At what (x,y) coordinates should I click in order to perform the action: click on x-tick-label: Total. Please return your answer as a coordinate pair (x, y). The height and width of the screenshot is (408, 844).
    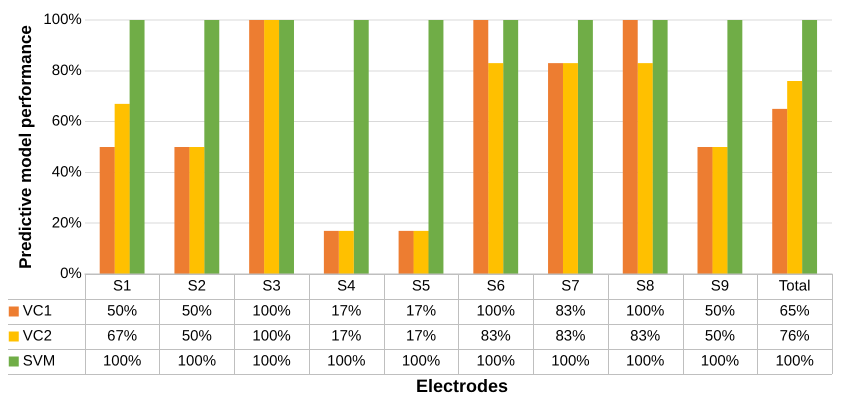
    Looking at the image, I should click on (794, 286).